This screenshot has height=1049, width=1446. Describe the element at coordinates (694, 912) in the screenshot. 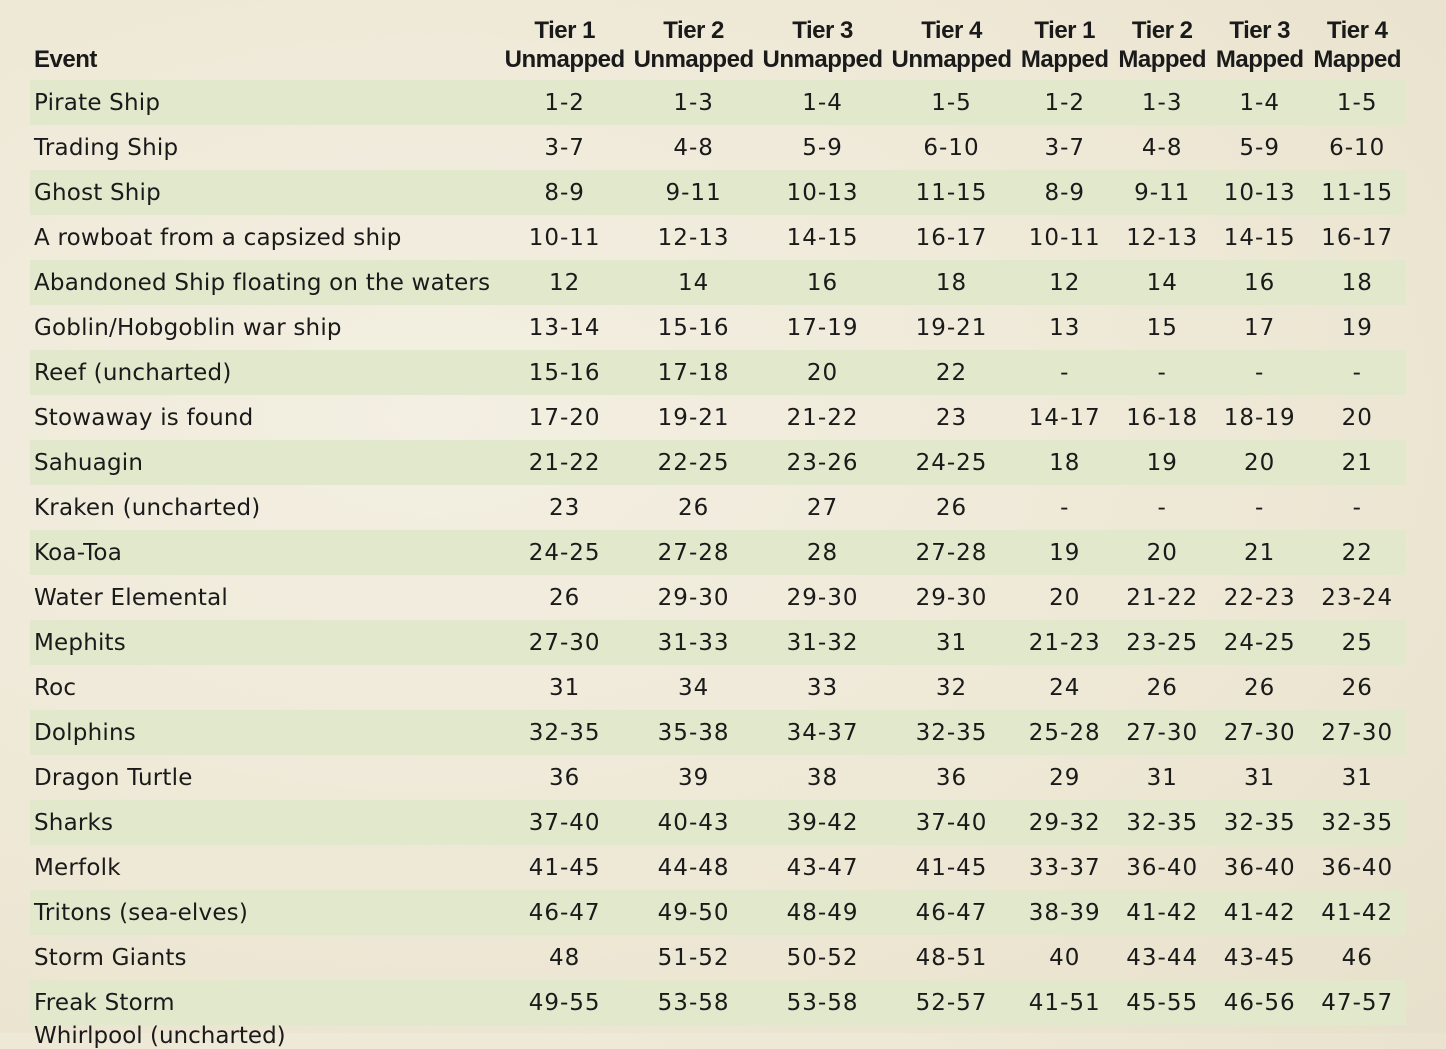

I see `roll-range-cell: 49-50` at that location.